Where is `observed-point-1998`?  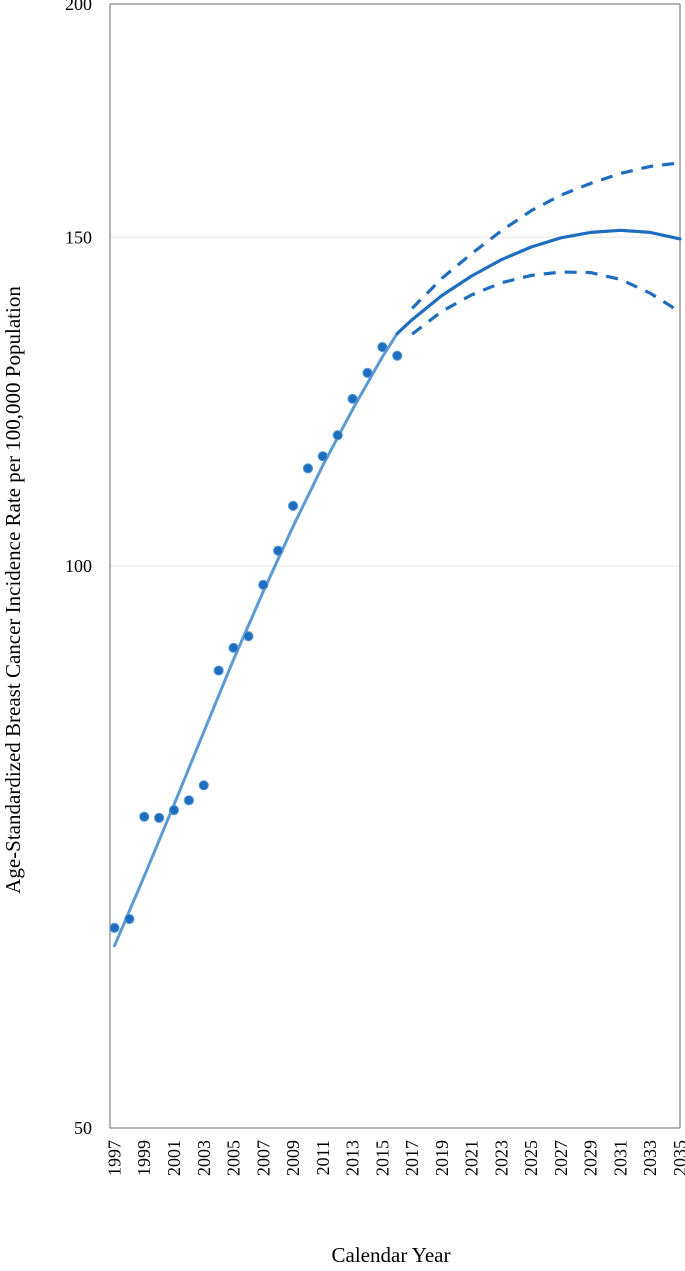 observed-point-1998 is located at coordinates (129, 919).